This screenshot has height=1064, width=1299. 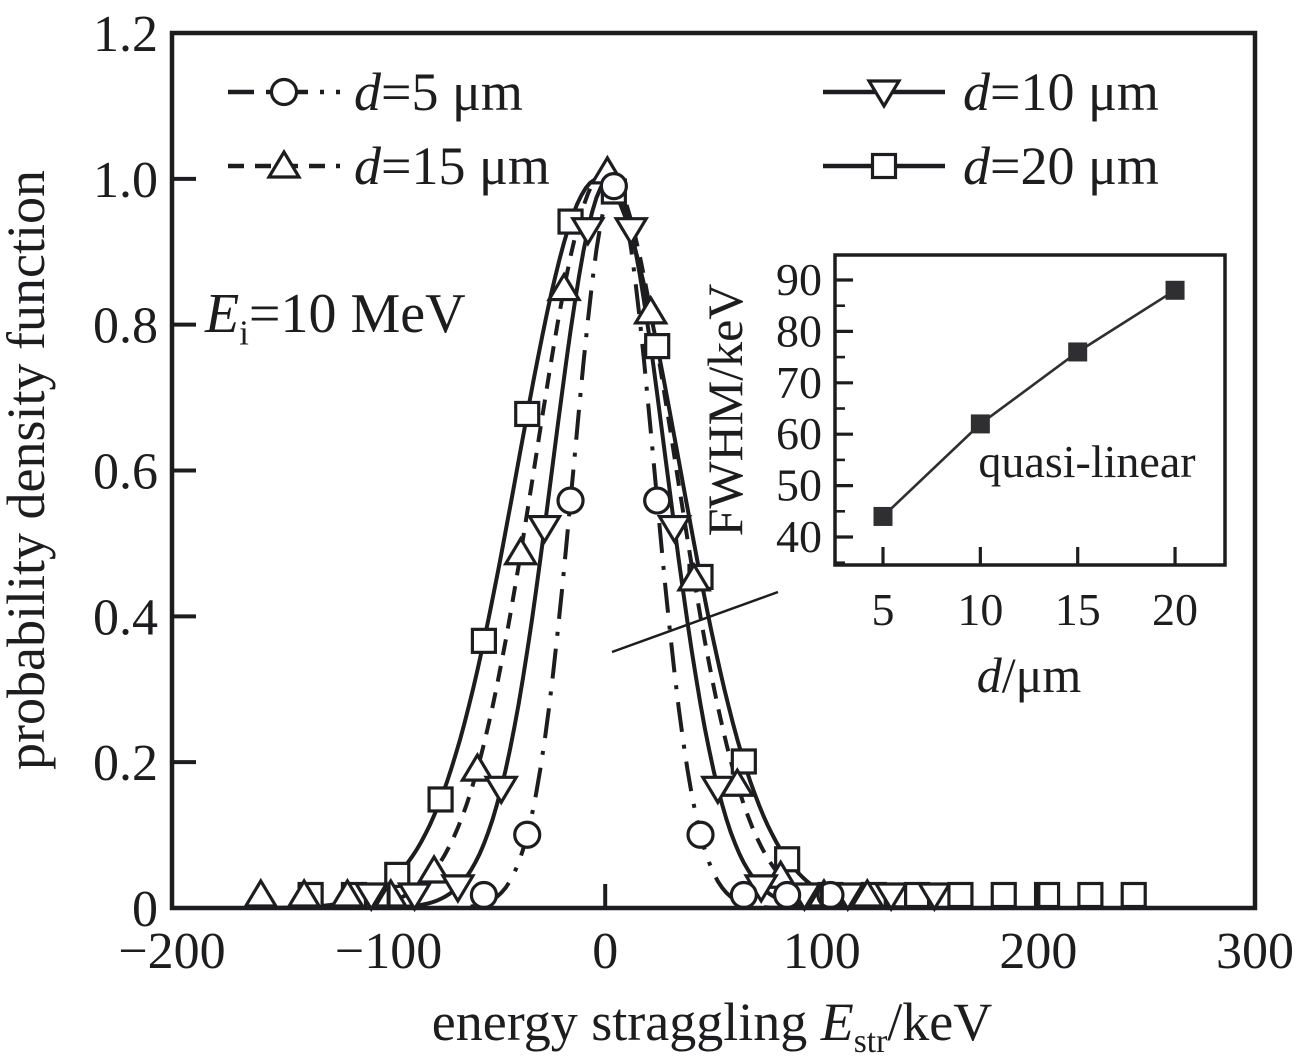 What do you see at coordinates (1061, 166) in the screenshot?
I see `legend-label-d-20: d=20 μm` at bounding box center [1061, 166].